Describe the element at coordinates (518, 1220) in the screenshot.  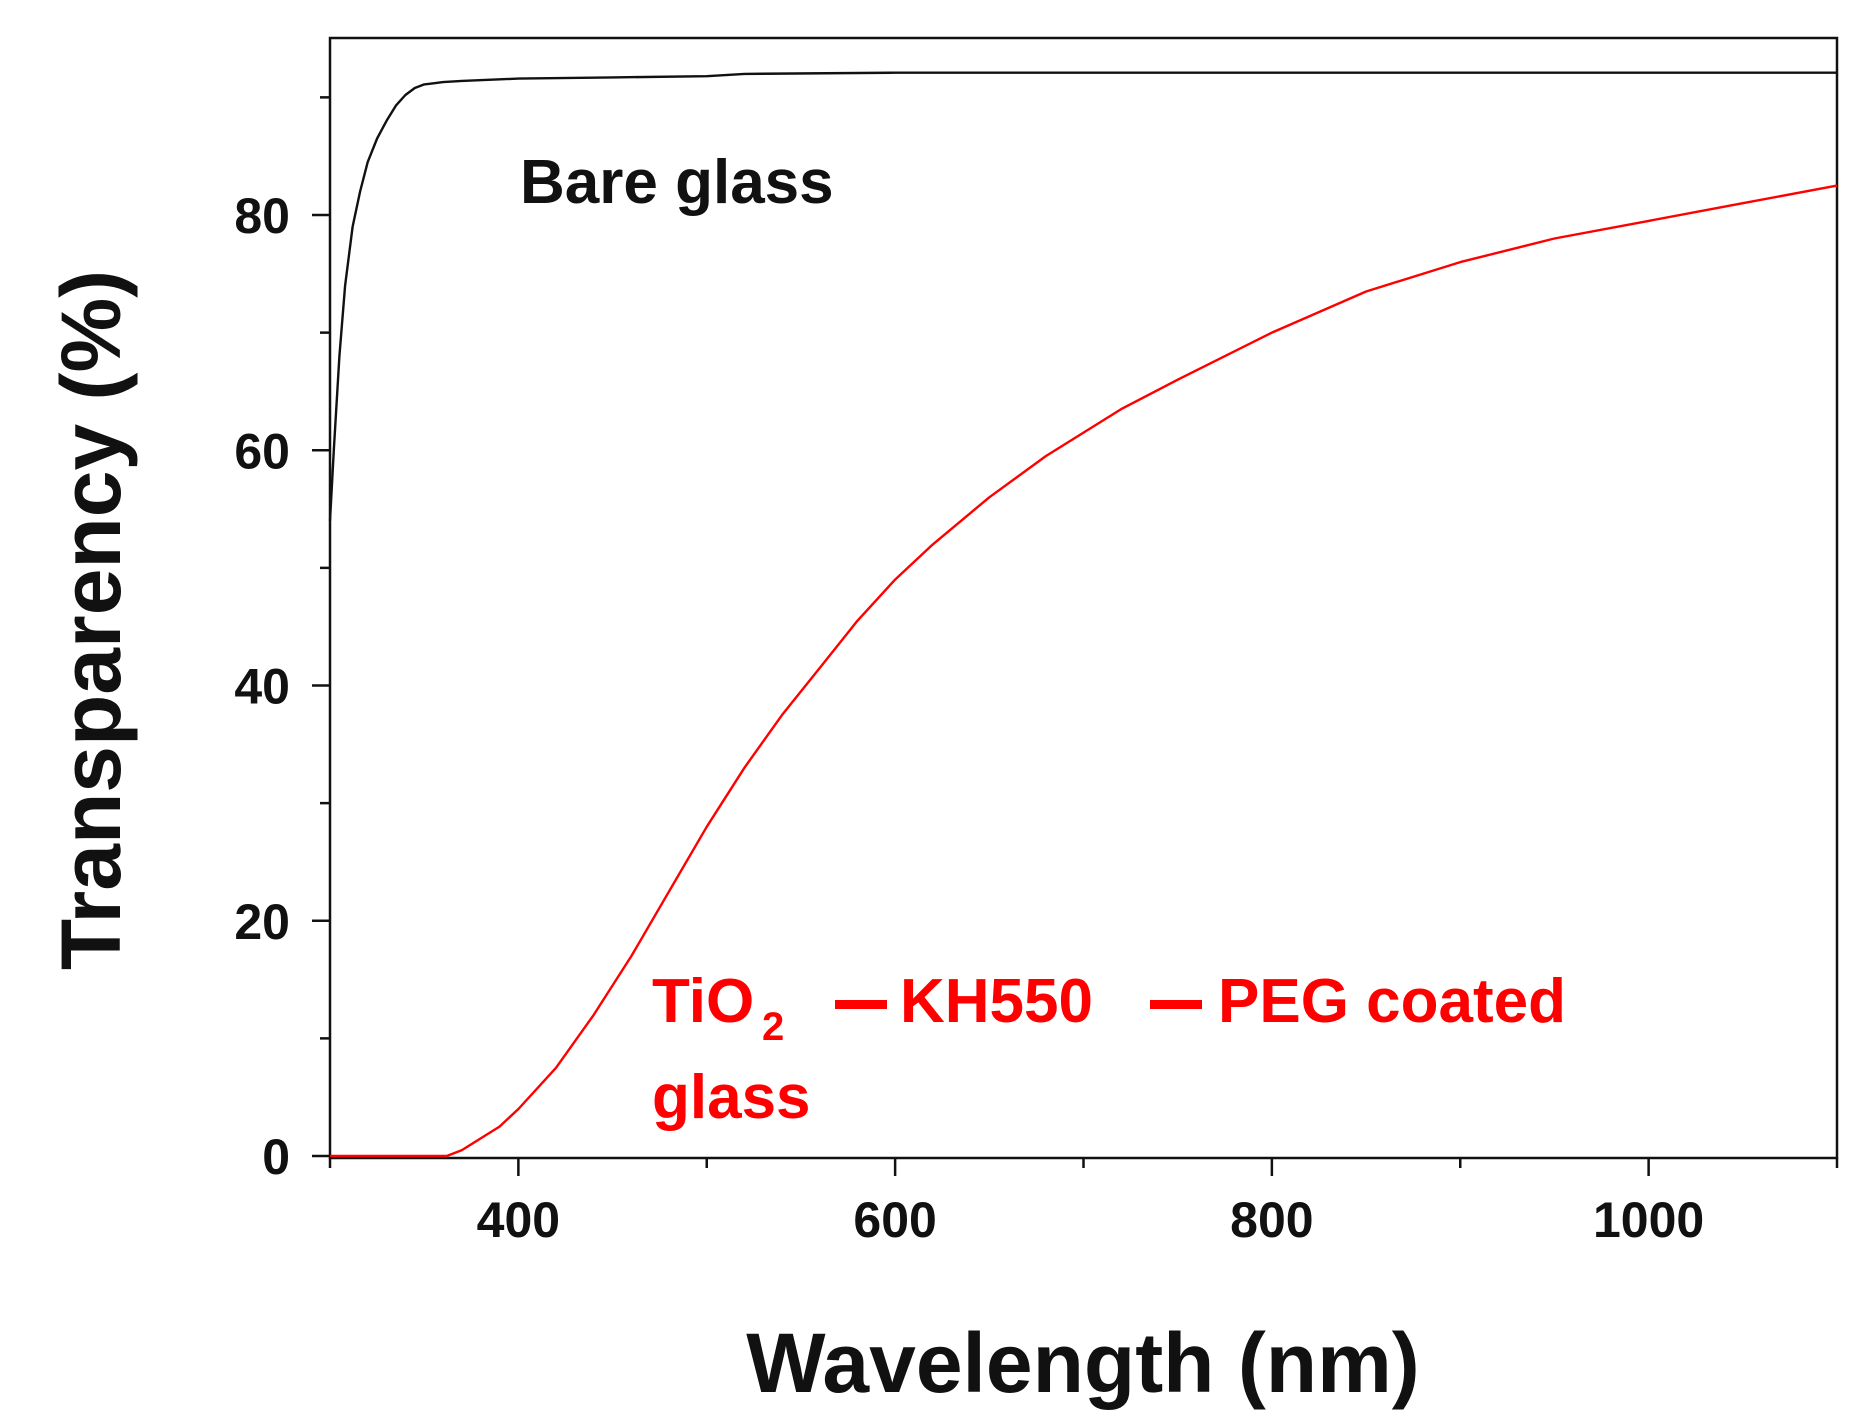
I see `x-tick-label: 400` at that location.